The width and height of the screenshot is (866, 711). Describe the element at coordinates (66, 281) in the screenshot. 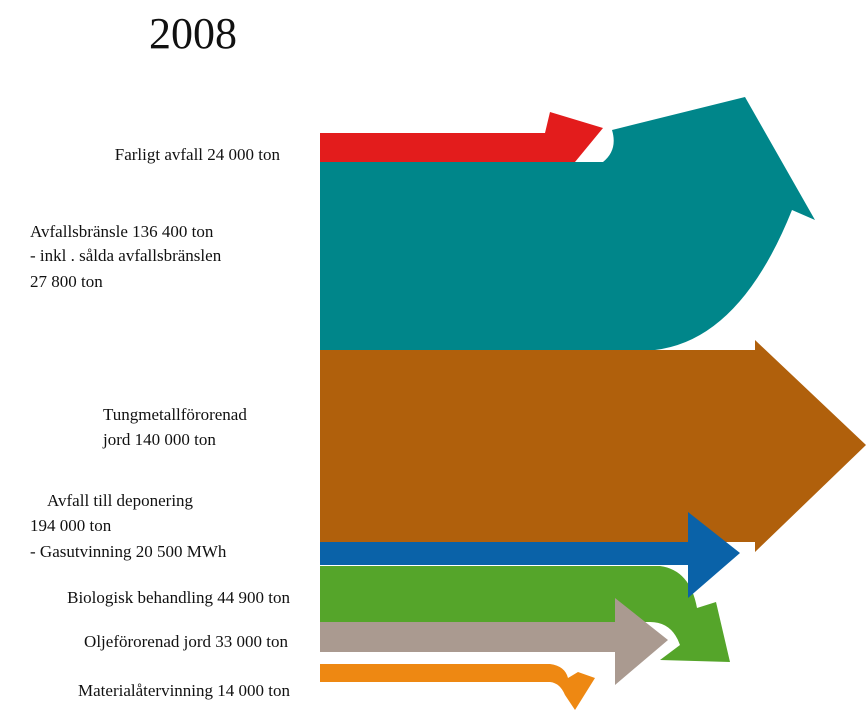

I see `label: 27 800 ton` at that location.